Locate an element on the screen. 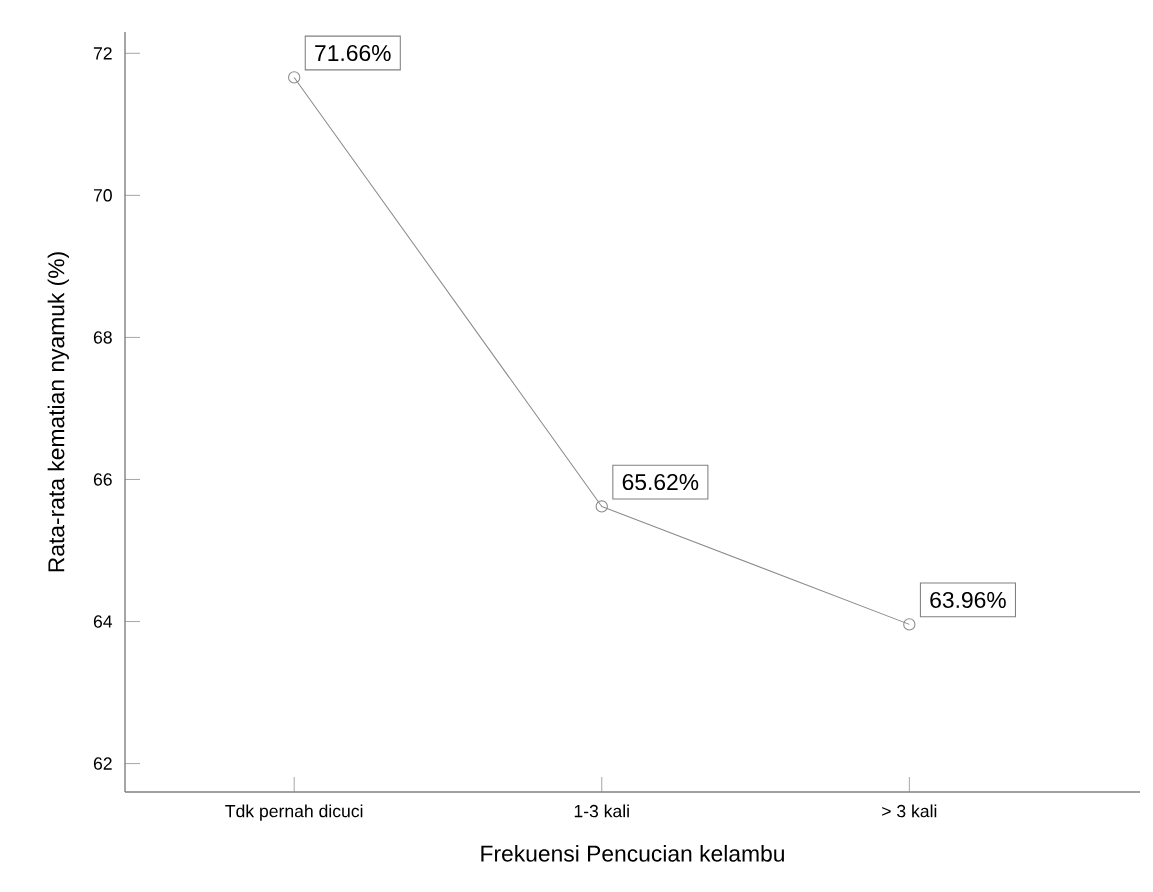 The height and width of the screenshot is (892, 1153). data-label: 65.62% is located at coordinates (660, 482).